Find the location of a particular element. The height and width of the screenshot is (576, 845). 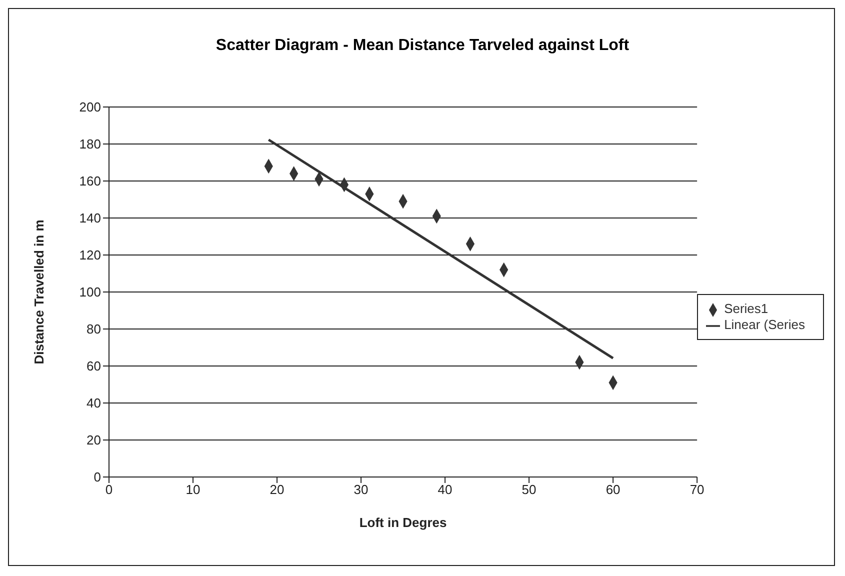

x-tick-label: 50 is located at coordinates (529, 490).